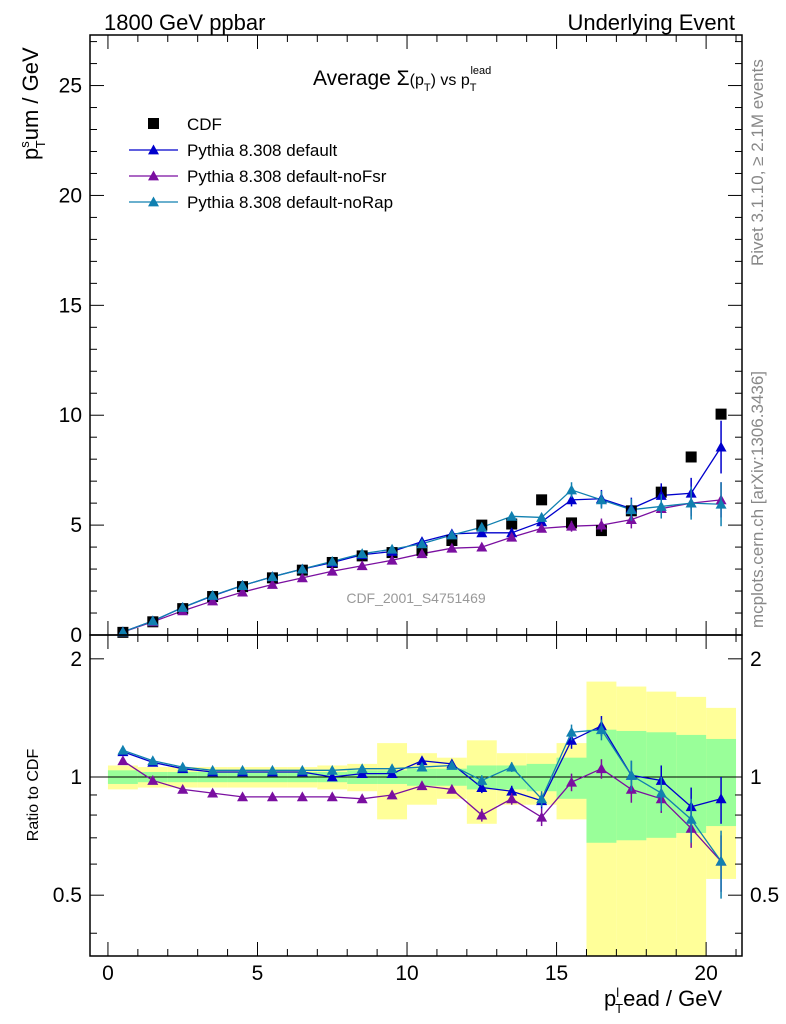 The image size is (786, 1024). I want to click on legend-label: Pythia 8.308 default-noRap, so click(290, 202).